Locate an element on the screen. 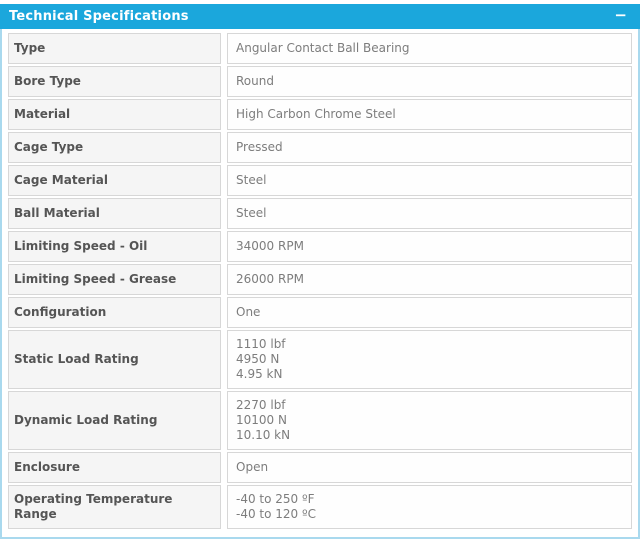 Image resolution: width=640 pixels, height=539 pixels. spec-row: Material High Carbon Chrome Steel is located at coordinates (320, 114).